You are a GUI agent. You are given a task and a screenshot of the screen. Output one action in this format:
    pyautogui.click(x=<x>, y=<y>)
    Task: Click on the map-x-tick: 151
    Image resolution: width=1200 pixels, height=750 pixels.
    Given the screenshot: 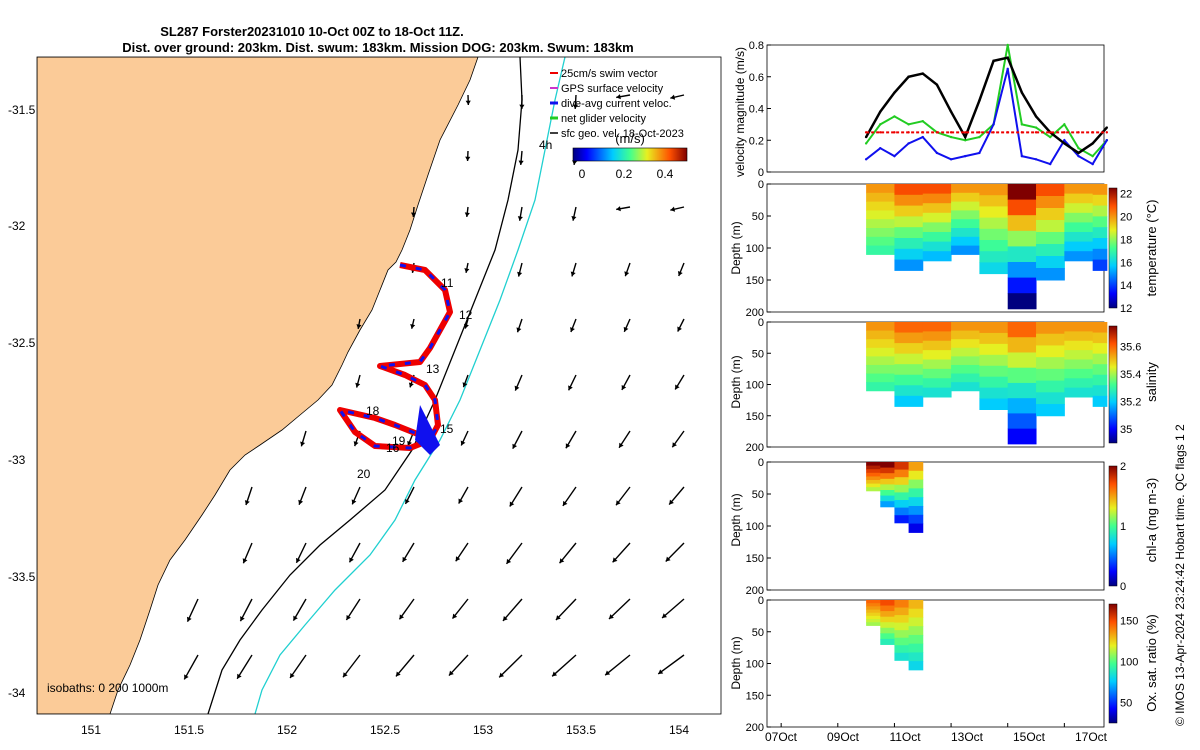 What is the action you would take?
    pyautogui.click(x=91, y=730)
    